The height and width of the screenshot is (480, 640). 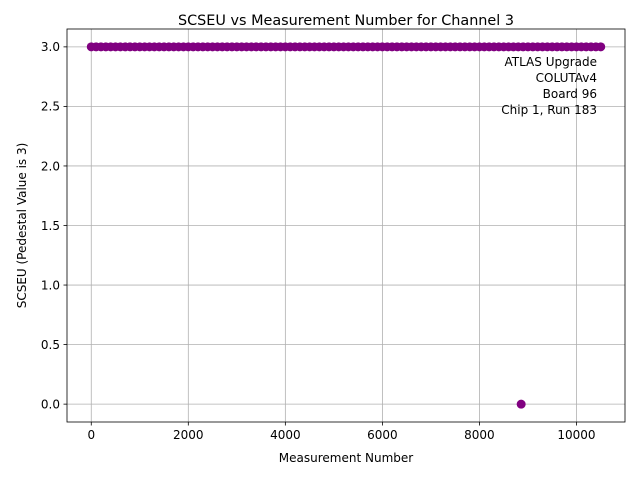 I want to click on y-tick-label: 0.0, so click(x=50, y=404).